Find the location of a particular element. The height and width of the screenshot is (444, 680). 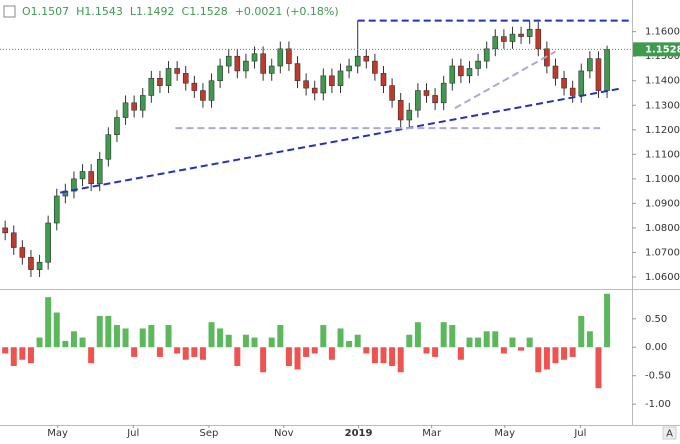

auto-scale-button is located at coordinates (669, 433).